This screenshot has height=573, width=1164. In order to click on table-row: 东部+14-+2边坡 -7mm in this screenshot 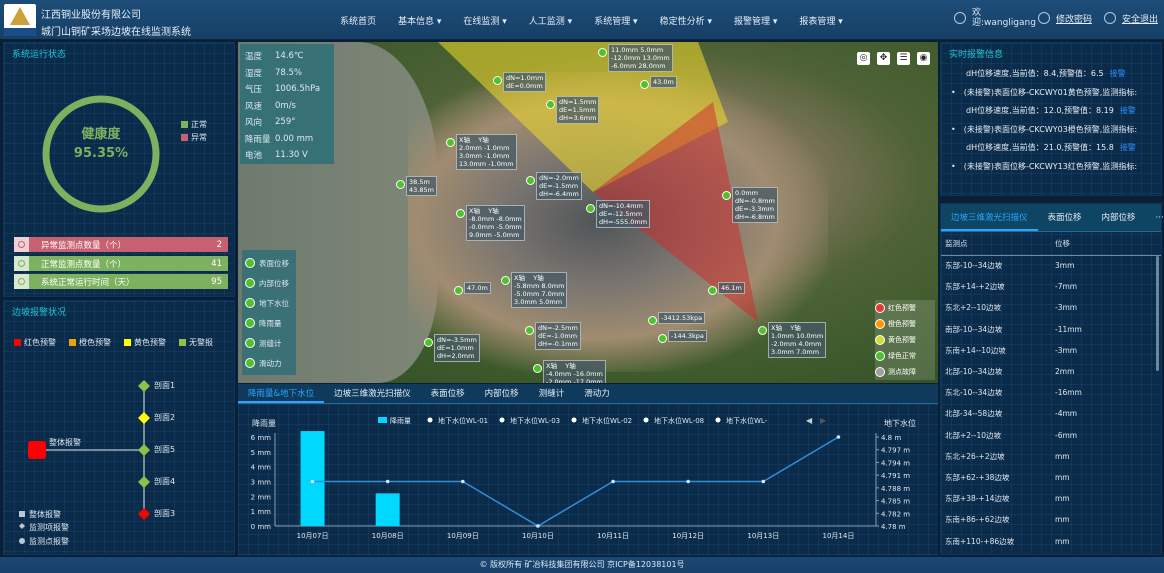, I will do `click(1051, 286)`.